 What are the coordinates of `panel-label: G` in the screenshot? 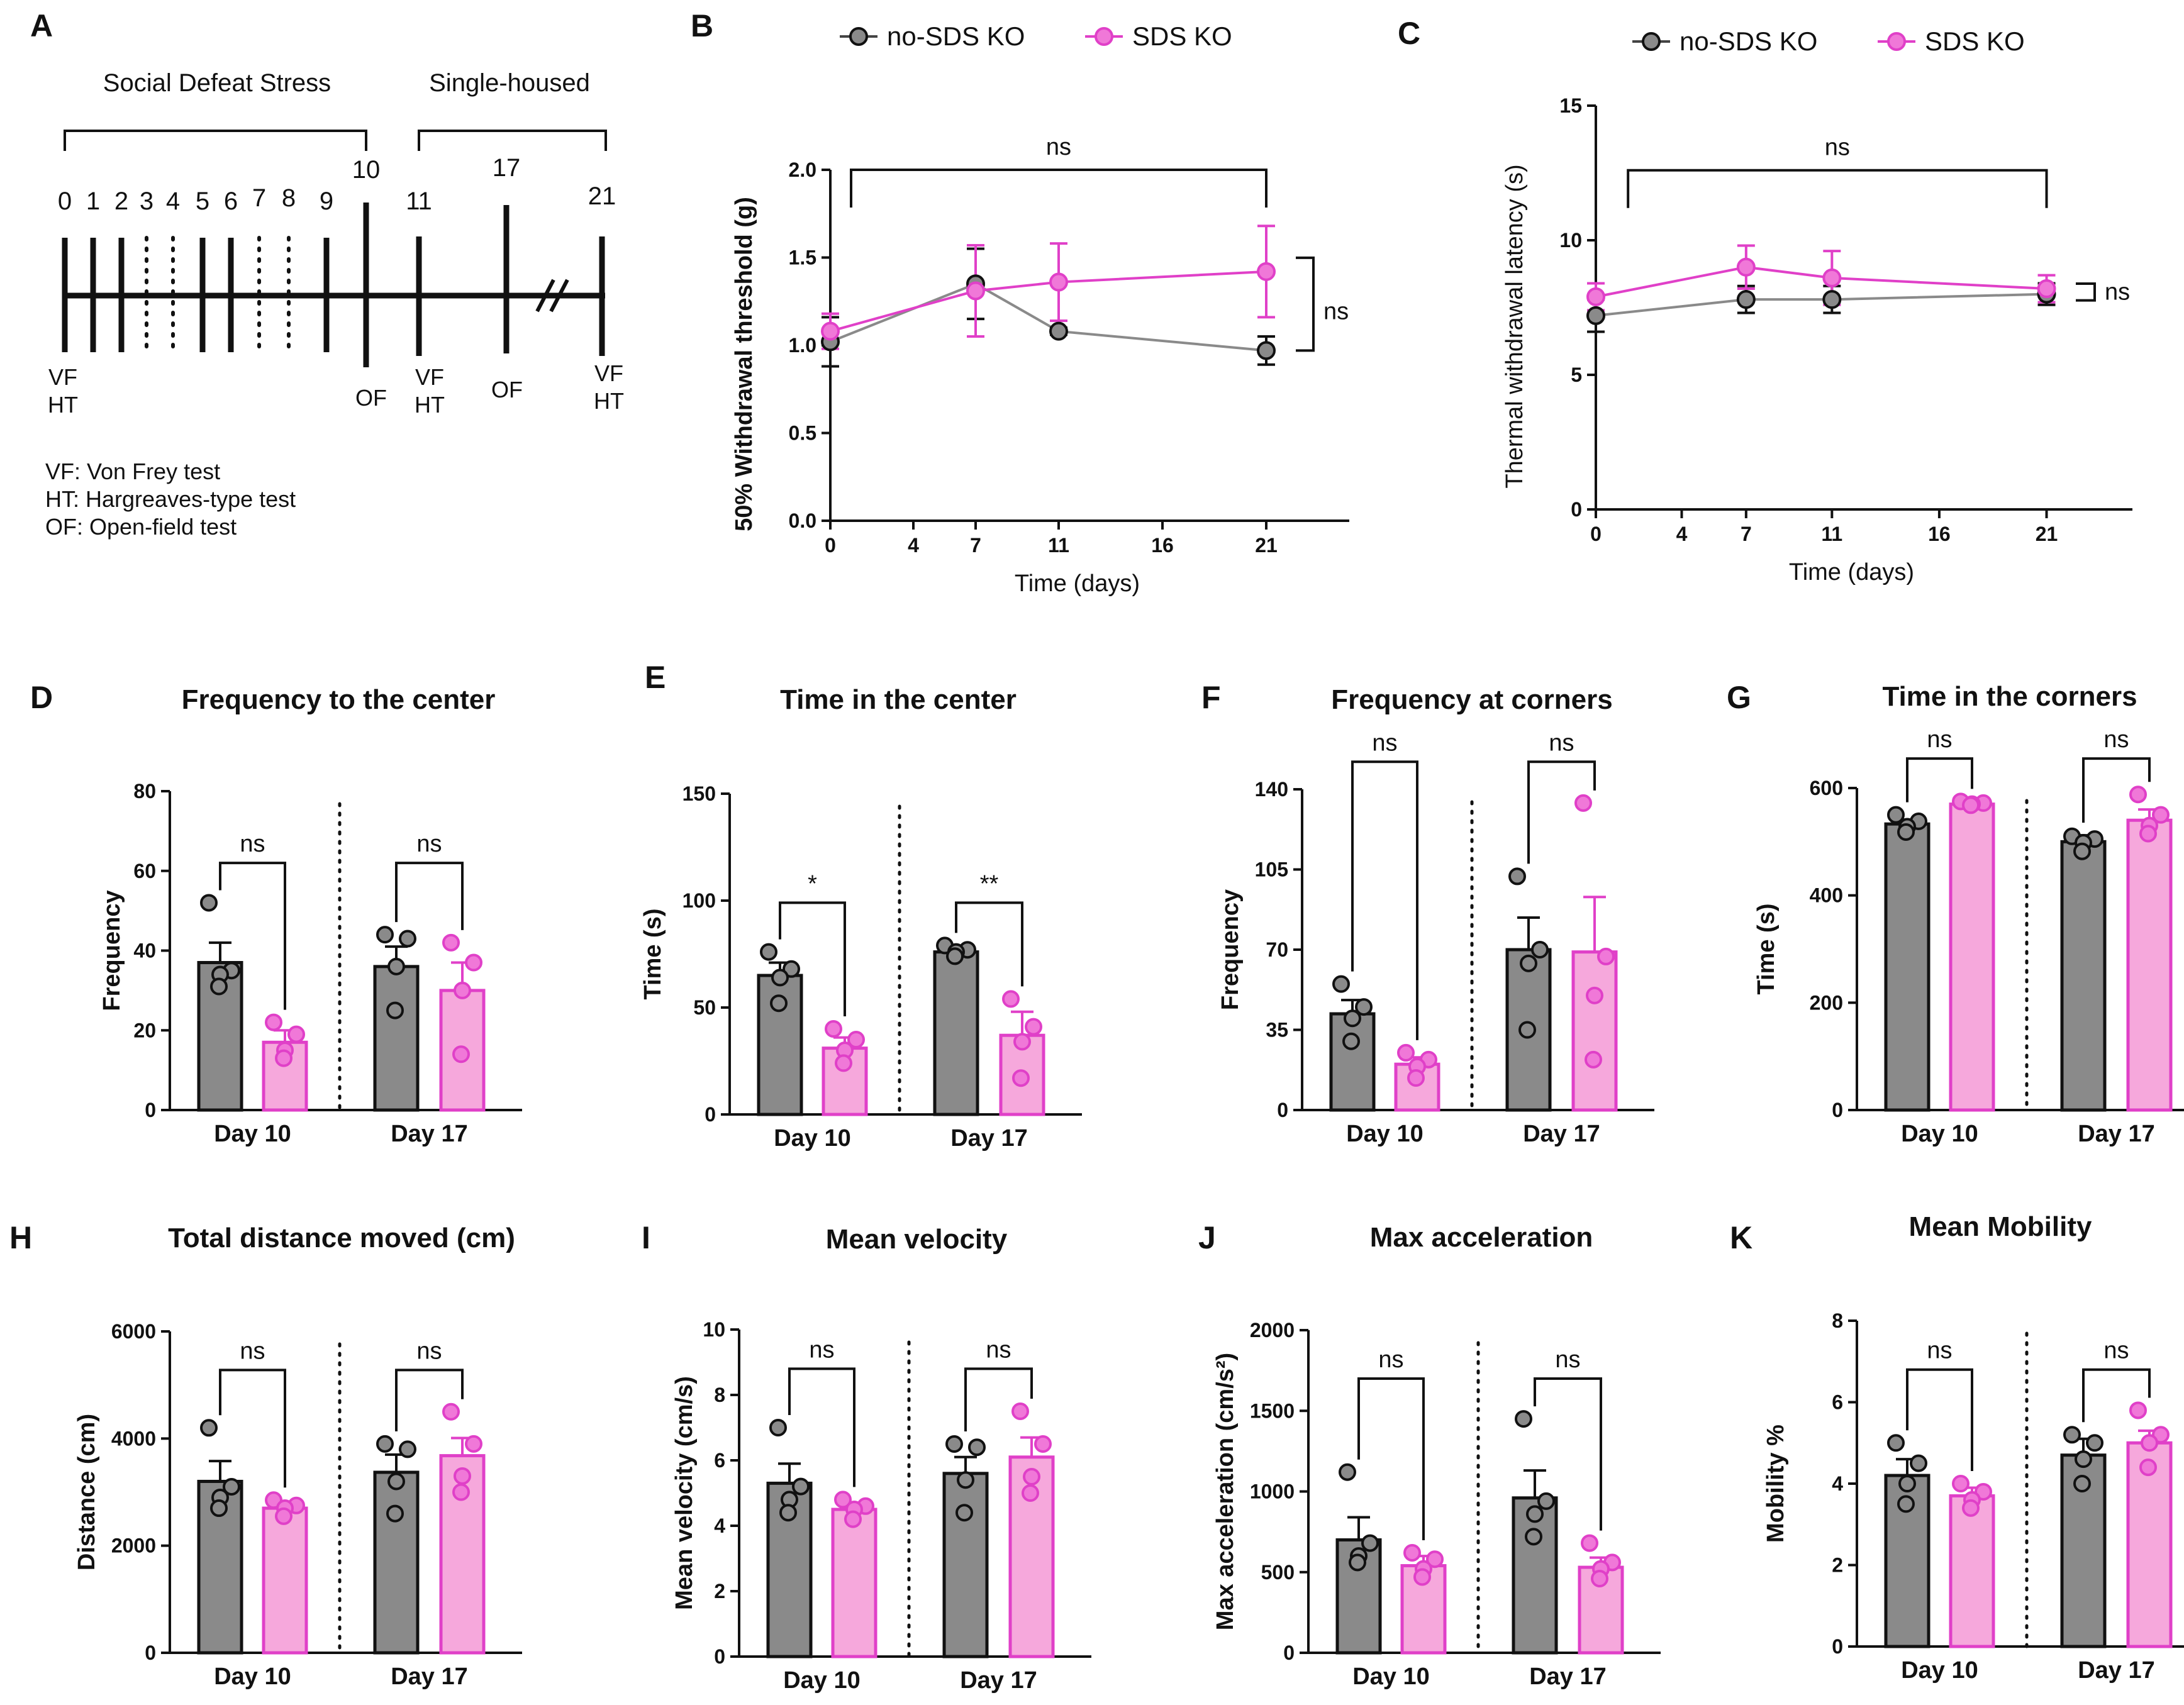 It's located at (1739, 697).